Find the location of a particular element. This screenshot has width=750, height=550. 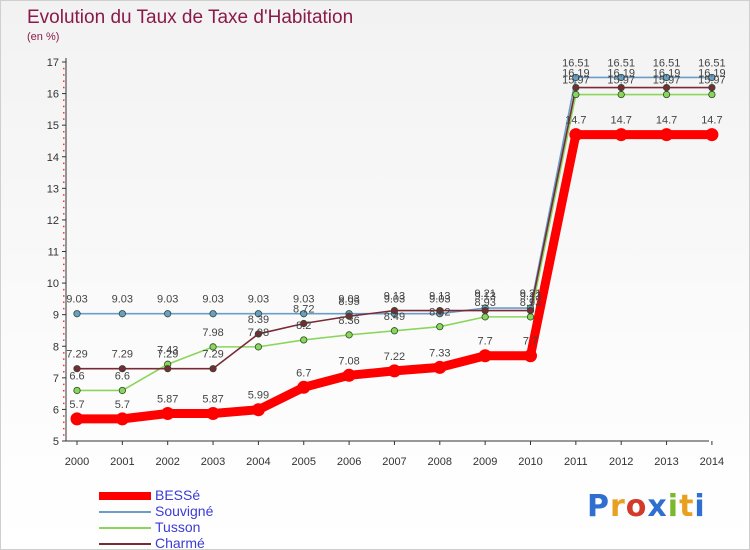

legend-label: Charmé is located at coordinates (180, 542).